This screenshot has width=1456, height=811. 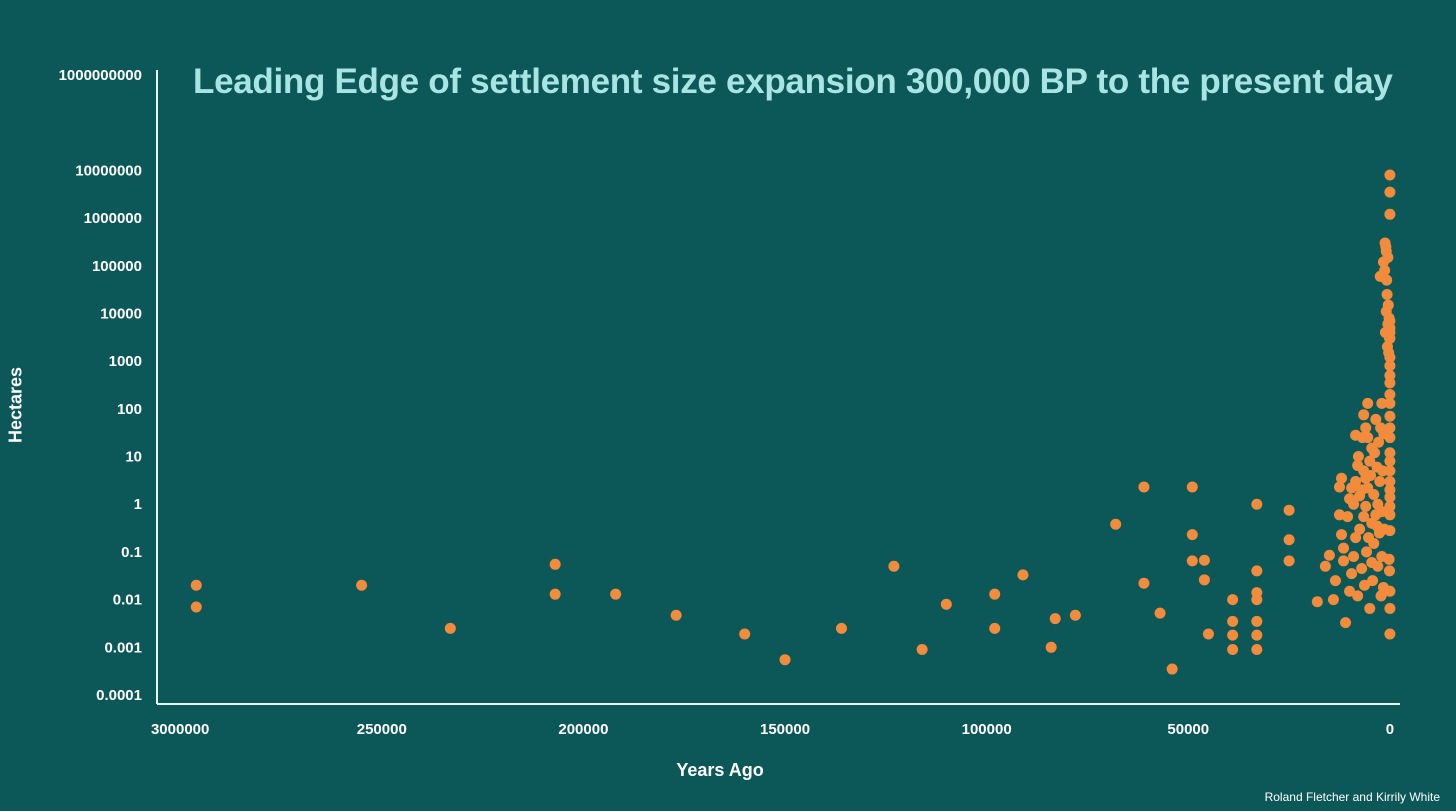 What do you see at coordinates (100, 75) in the screenshot?
I see `y-tick-label: 1000000000` at bounding box center [100, 75].